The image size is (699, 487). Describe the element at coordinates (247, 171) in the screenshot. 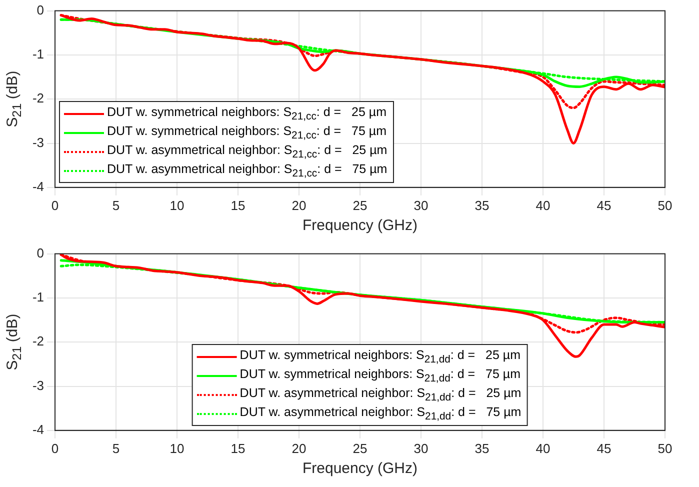

I see `legend-label: DUT w. asymmetrical neighbor: S$_{21,cc}$: d = 75 µm` at that location.